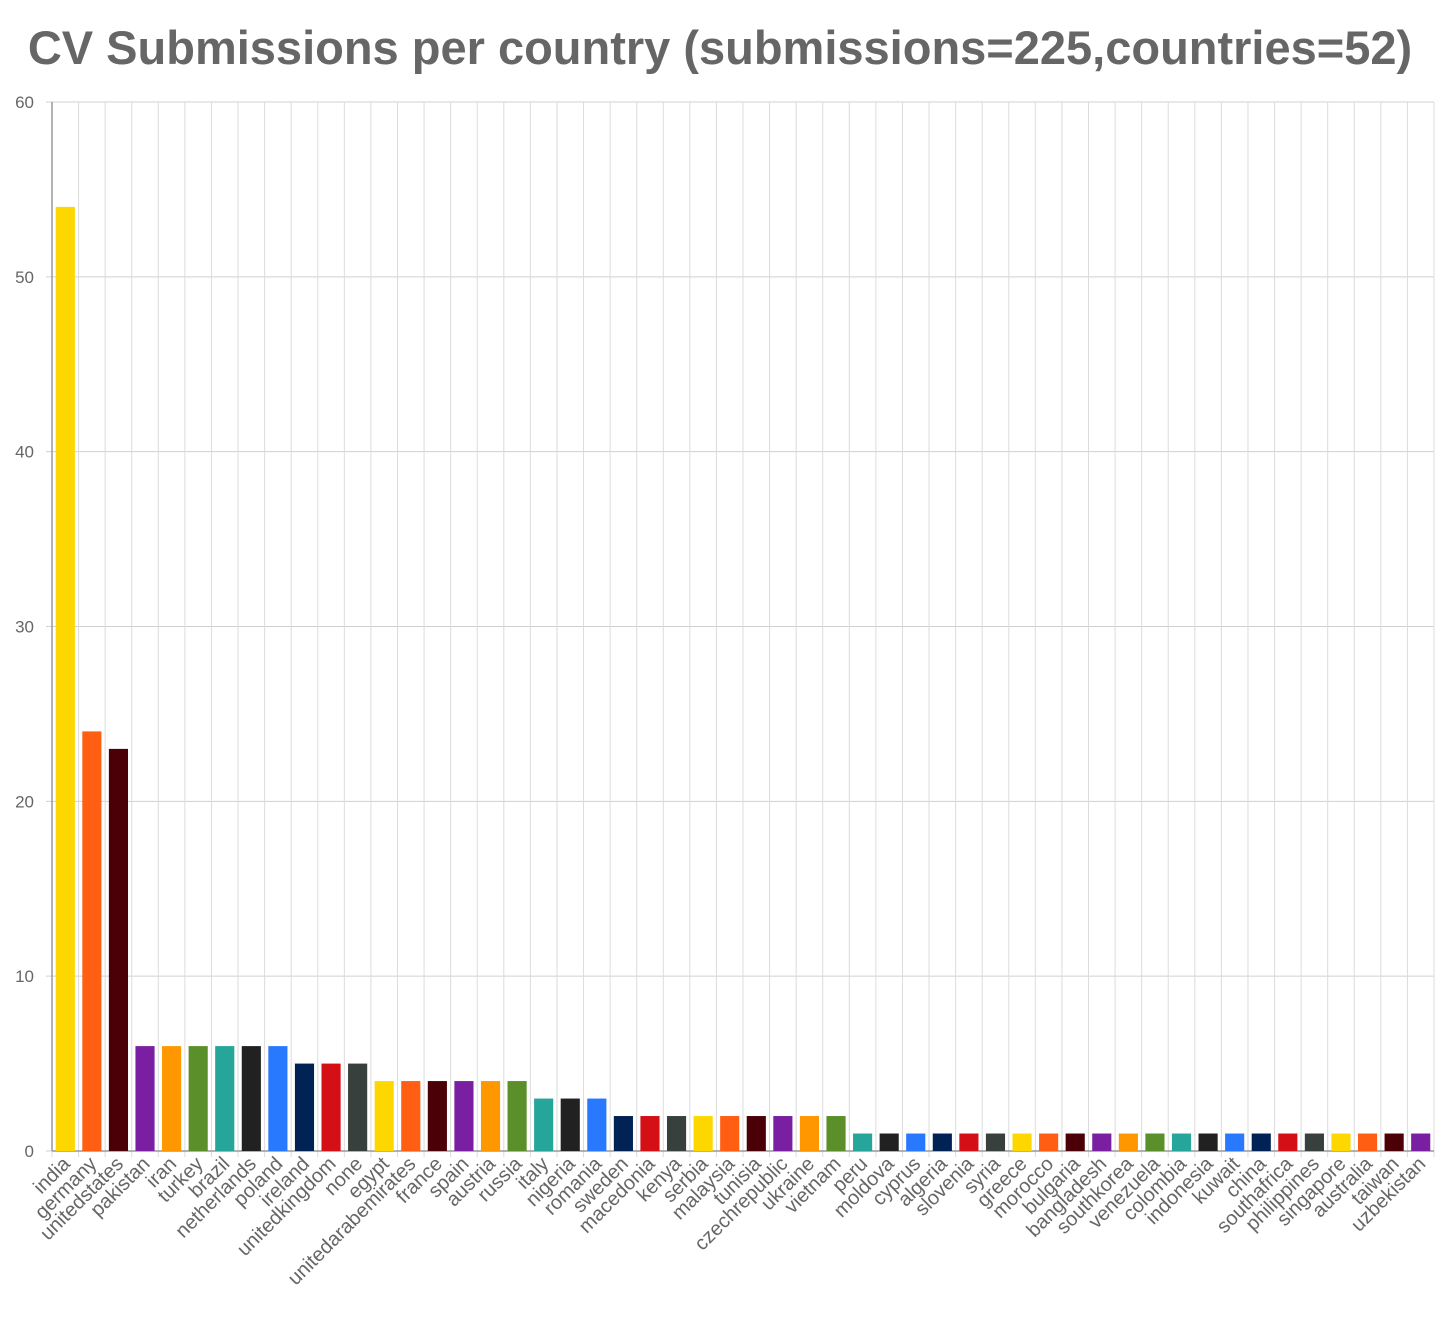  What do you see at coordinates (916, 1142) in the screenshot?
I see `bar-cyprus` at bounding box center [916, 1142].